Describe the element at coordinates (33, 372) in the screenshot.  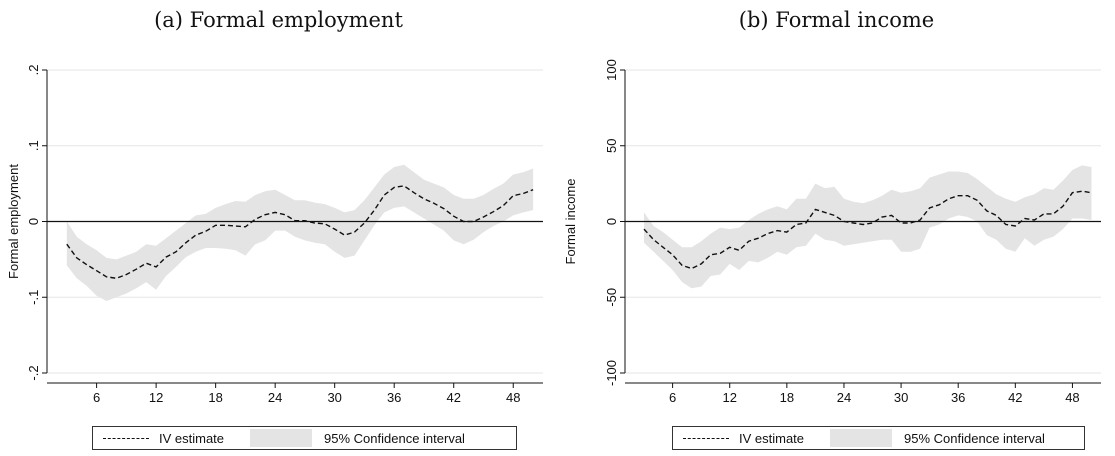
I see `y-tick-label: -.2` at that location.